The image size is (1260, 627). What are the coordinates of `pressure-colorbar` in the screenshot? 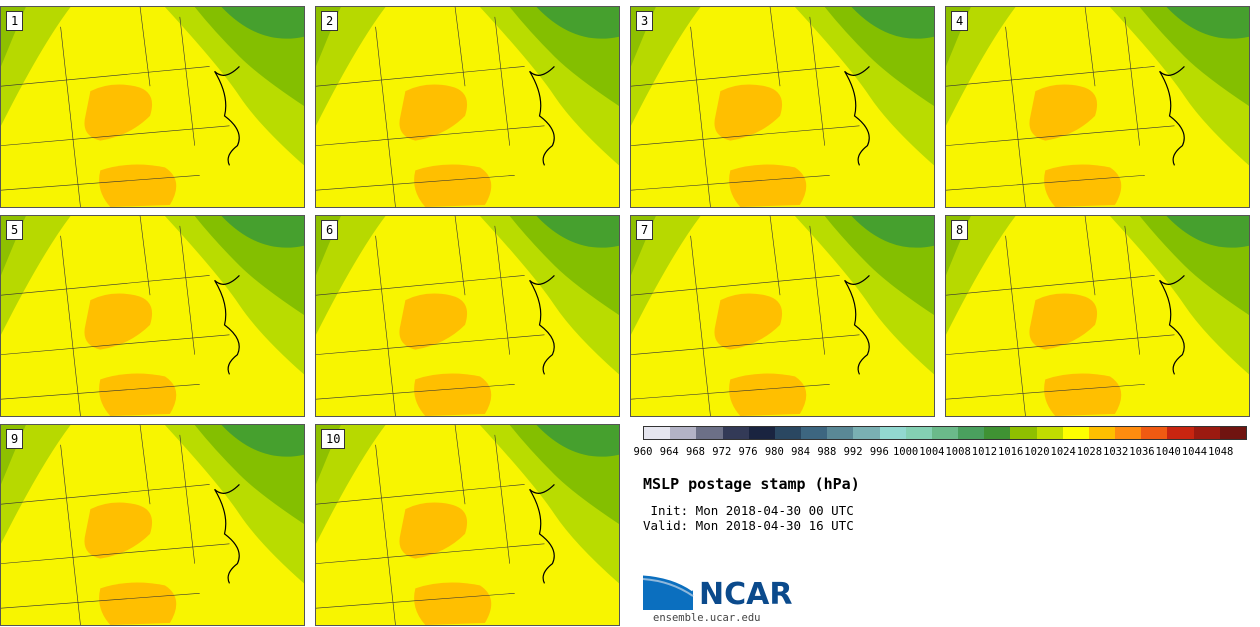 It's located at (945, 433).